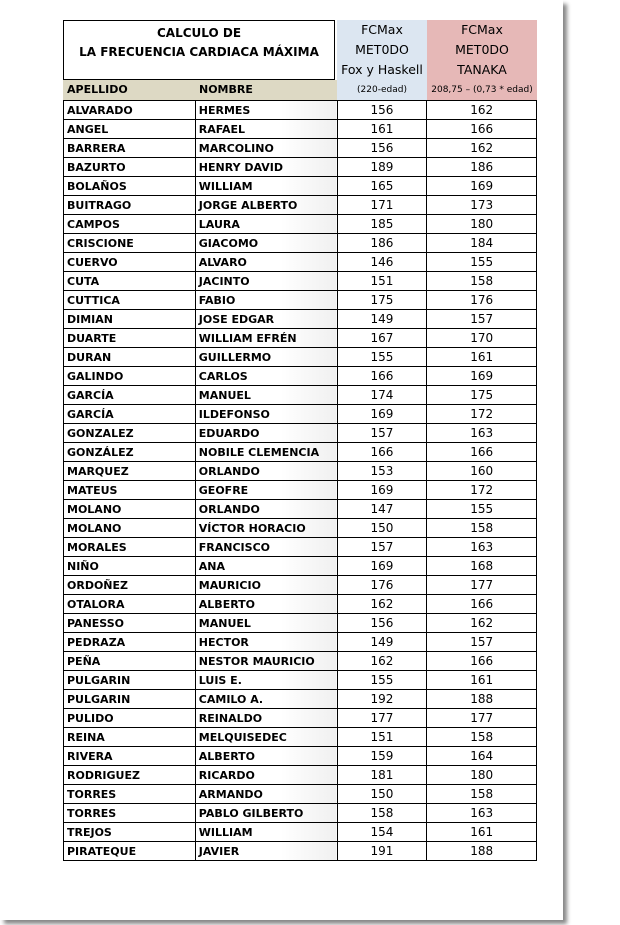 This screenshot has height=925, width=620. I want to click on fox-value-cell: 175, so click(382, 300).